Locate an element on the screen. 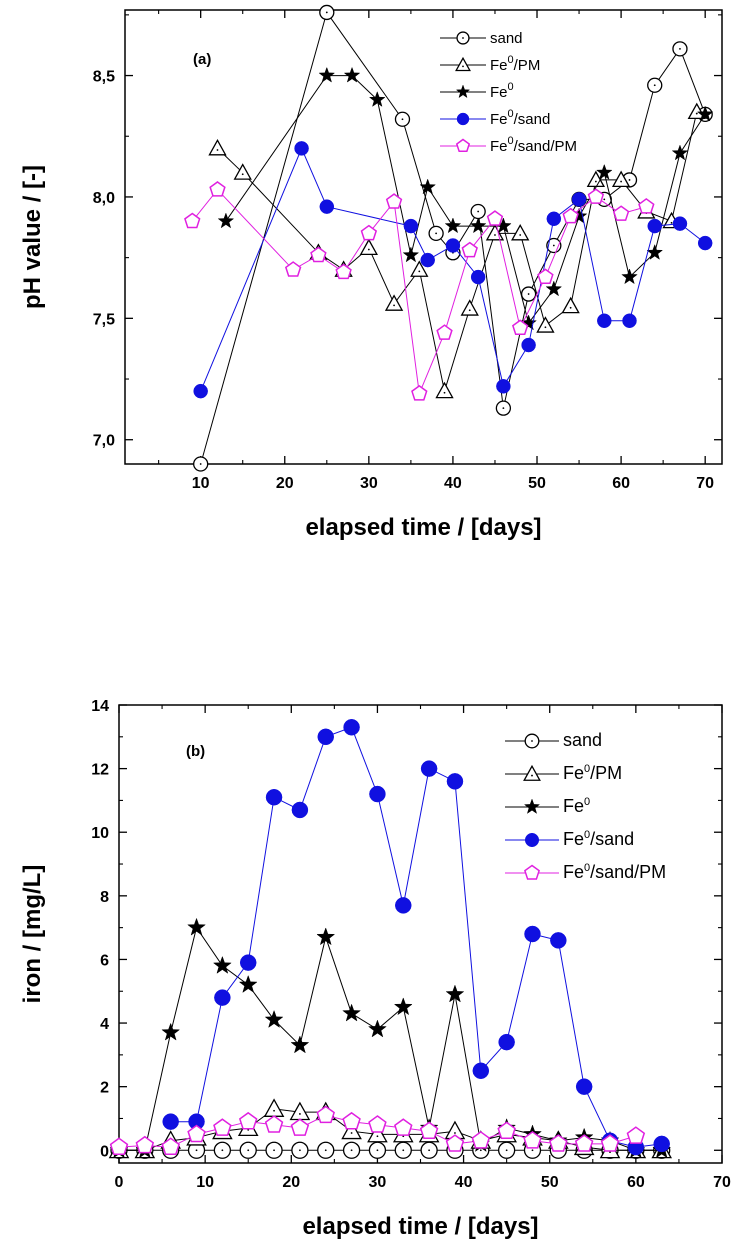  legend-label-part: /sand/PM is located at coordinates (545, 146).